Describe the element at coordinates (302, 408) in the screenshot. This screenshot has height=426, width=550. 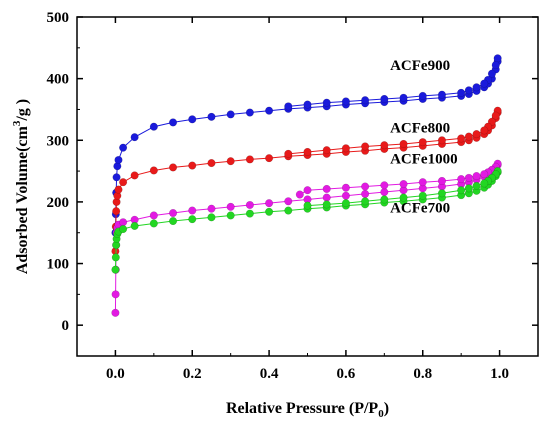
I see `x-axis-title-main: Relative Pressure (P/P` at that location.